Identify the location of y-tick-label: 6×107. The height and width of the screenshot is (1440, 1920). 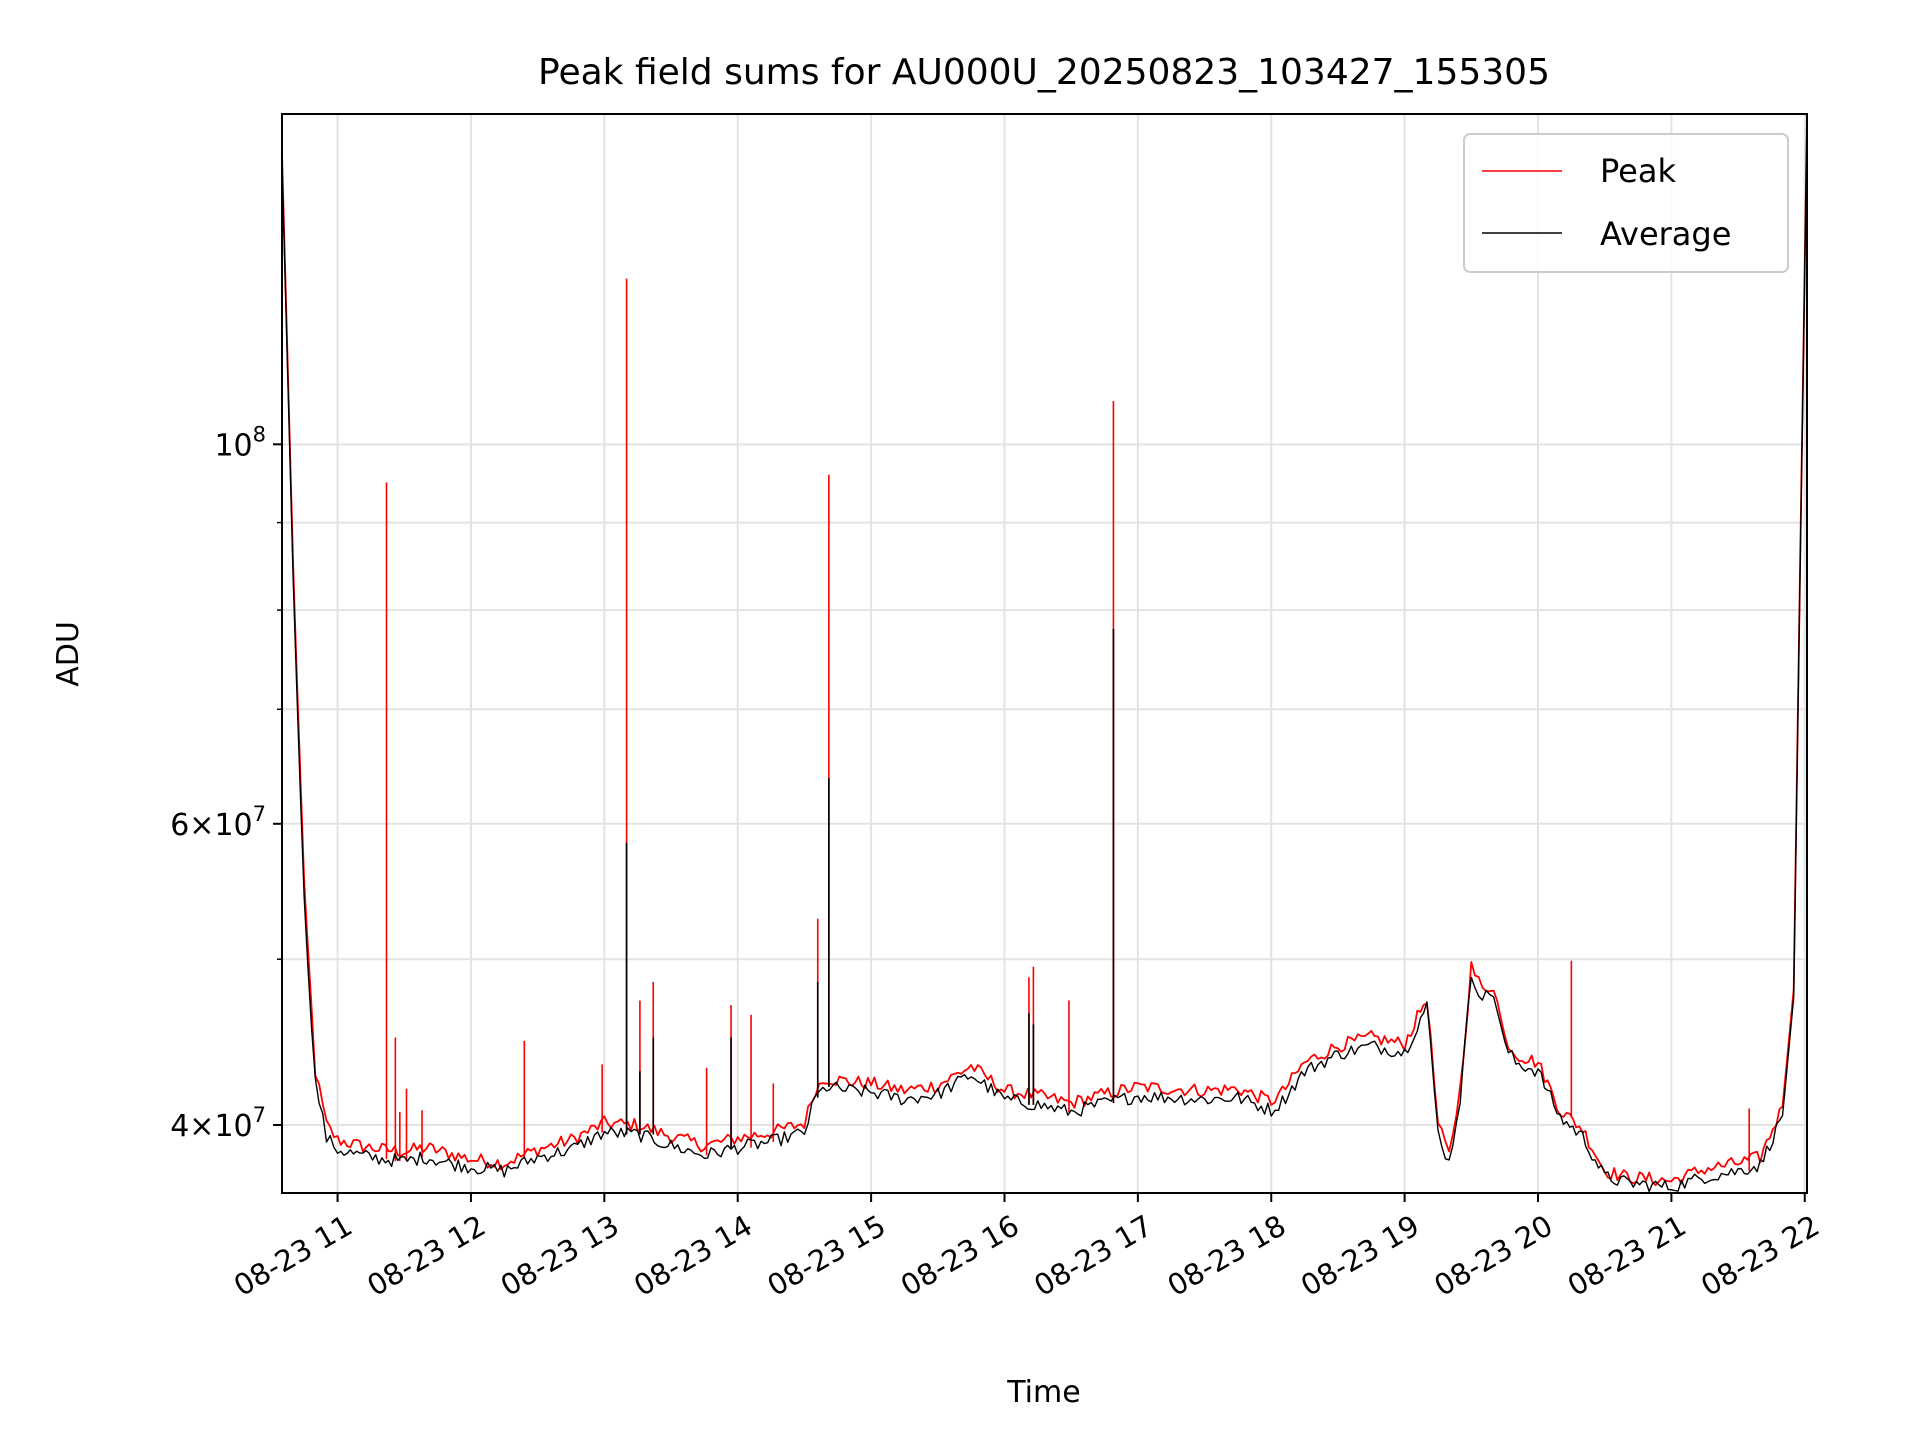
(218, 822).